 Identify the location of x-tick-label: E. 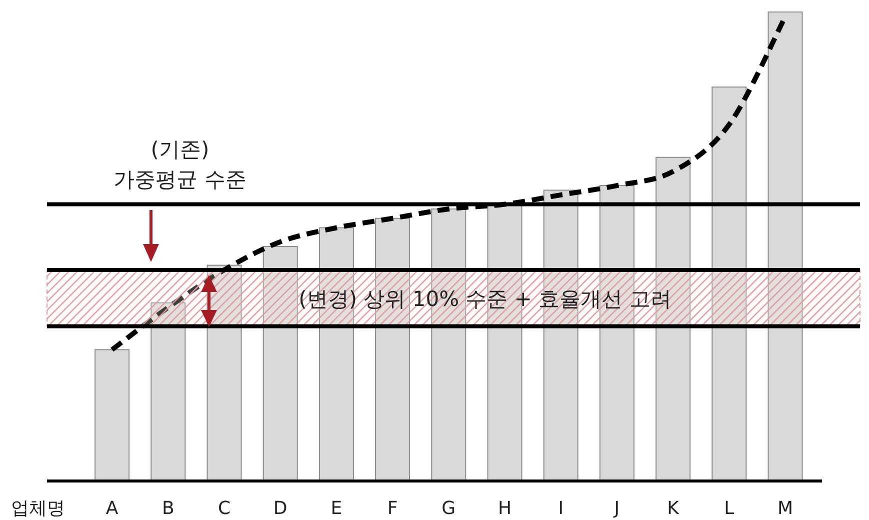
(336, 508).